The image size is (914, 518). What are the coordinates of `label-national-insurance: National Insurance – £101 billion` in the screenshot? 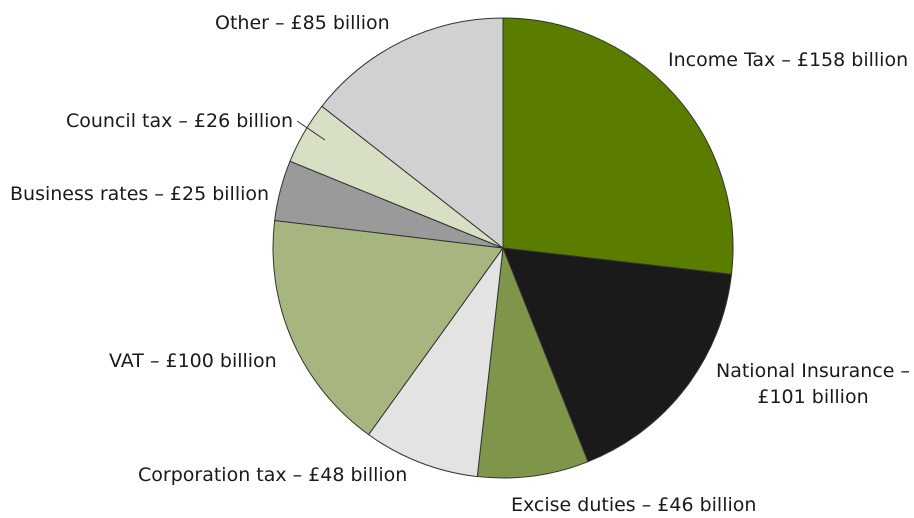 It's located at (813, 384).